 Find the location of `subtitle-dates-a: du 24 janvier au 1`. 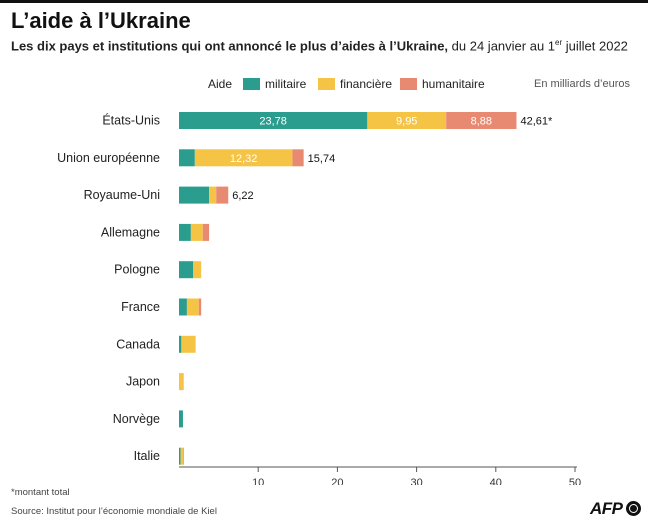

subtitle-dates-a: du 24 janvier au 1 is located at coordinates (502, 46).